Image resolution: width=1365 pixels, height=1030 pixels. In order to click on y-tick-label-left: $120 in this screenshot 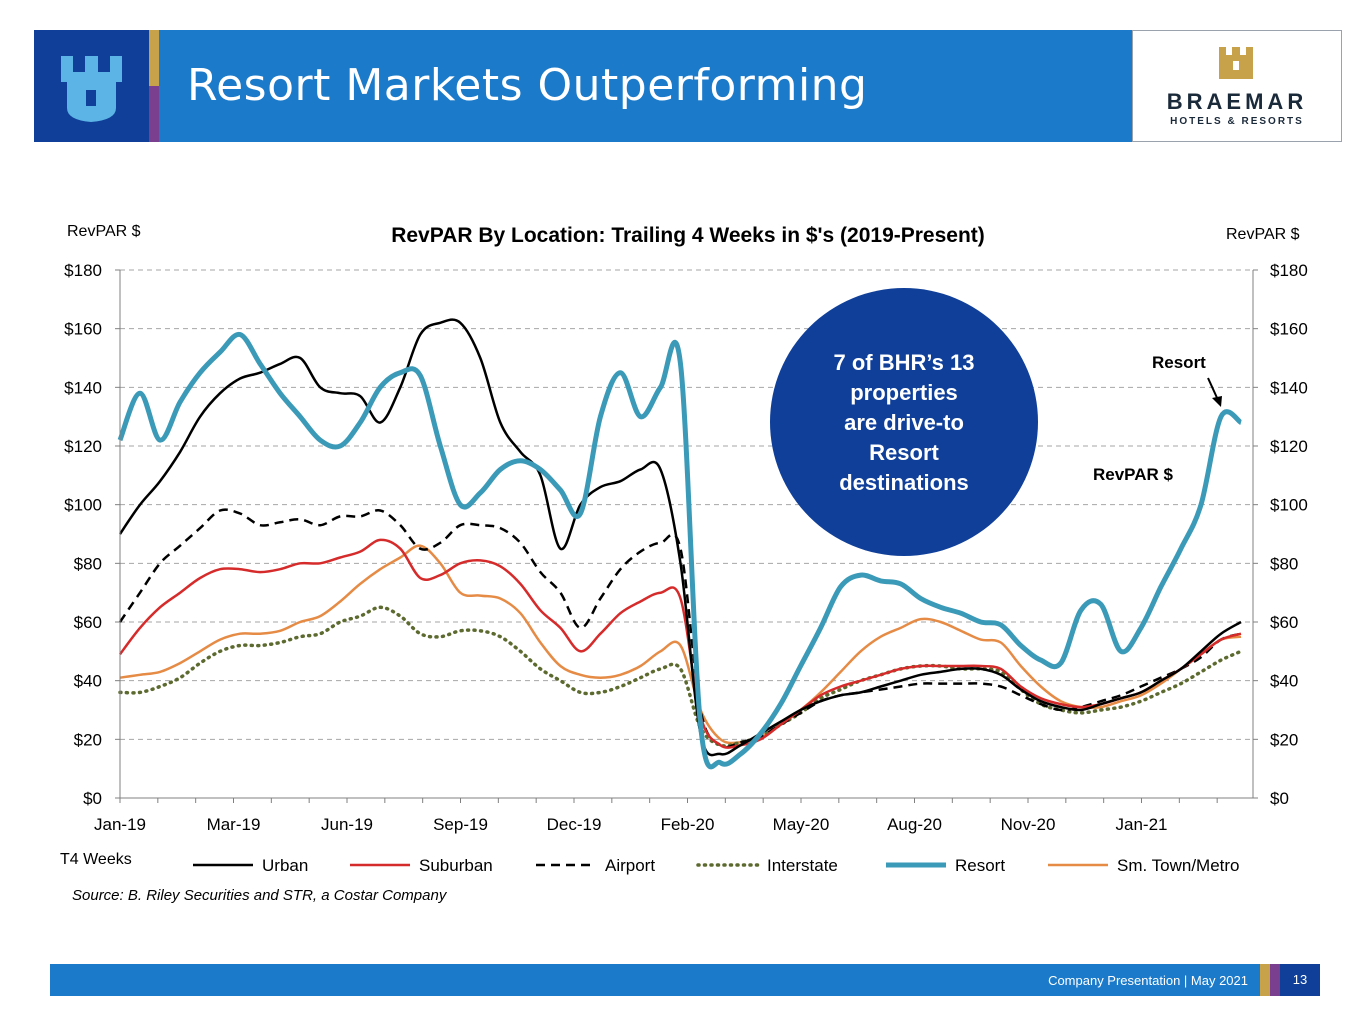, I will do `click(83, 446)`.